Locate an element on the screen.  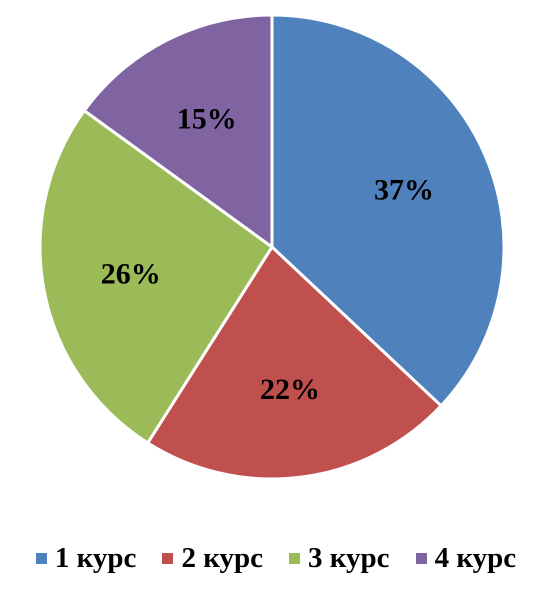
data-label-3: 26% is located at coordinates (131, 273).